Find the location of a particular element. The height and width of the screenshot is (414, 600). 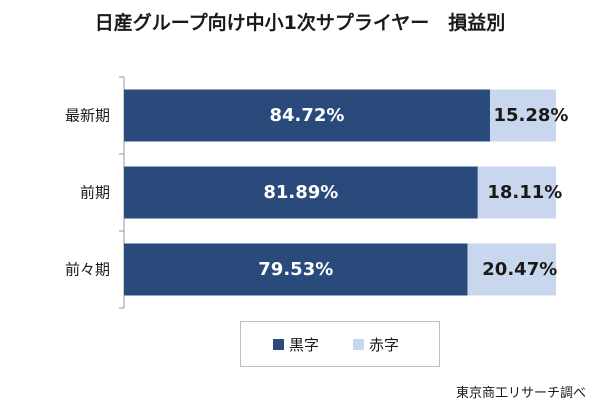

source-note: 東京商工リサーチ調べ is located at coordinates (520, 393).